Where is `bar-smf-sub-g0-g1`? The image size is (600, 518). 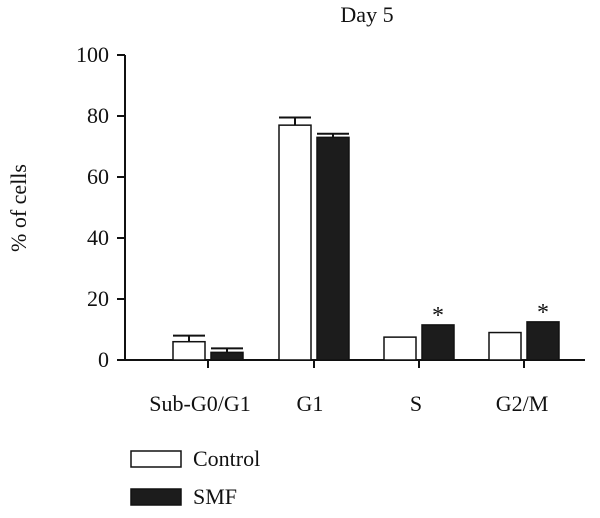 bar-smf-sub-g0-g1 is located at coordinates (227, 356).